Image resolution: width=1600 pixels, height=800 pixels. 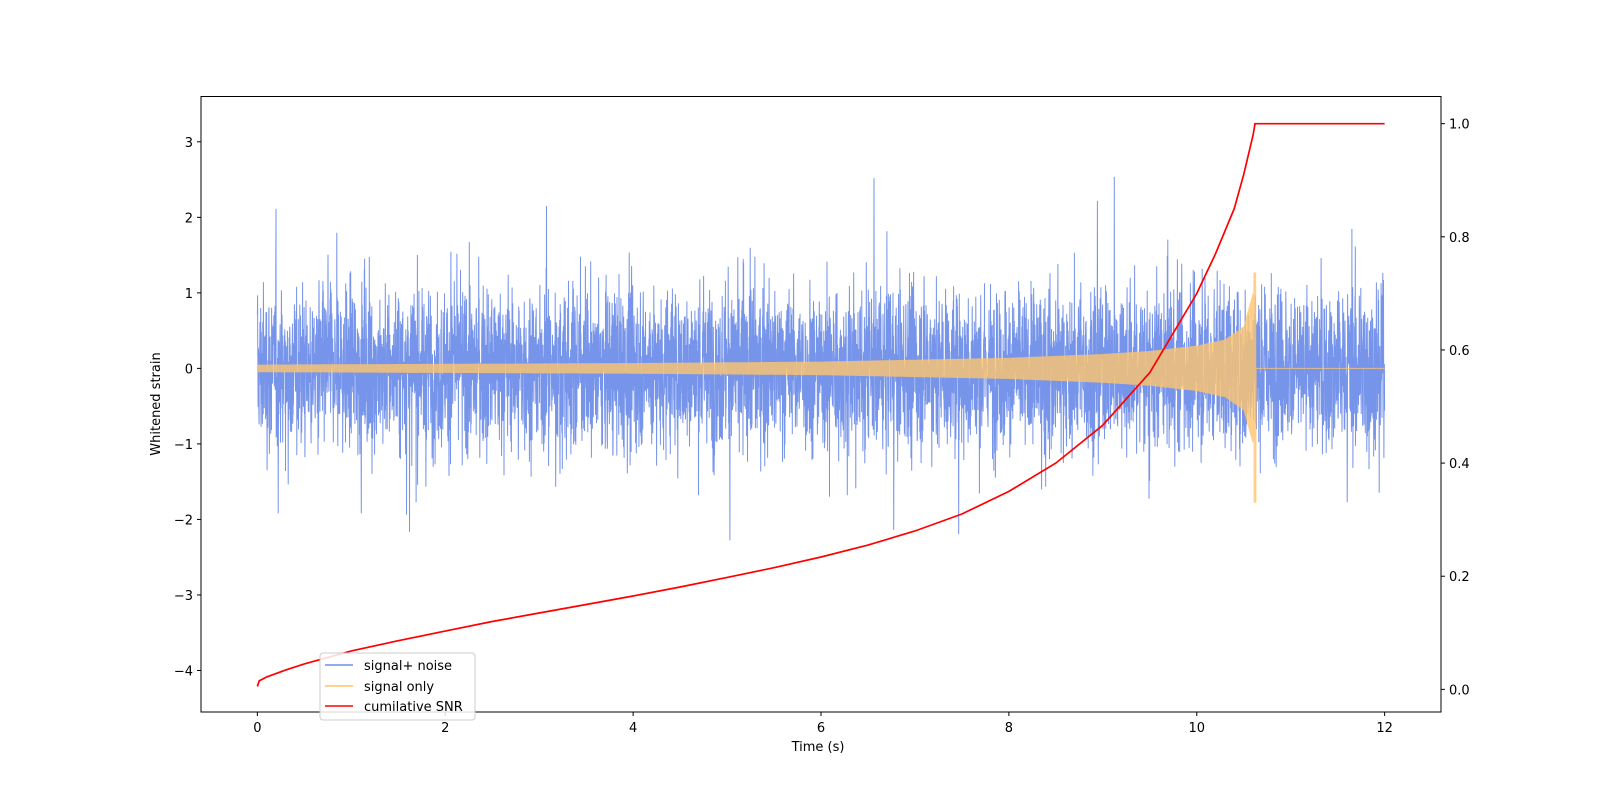 I want to click on y-tick-label: −1, so click(x=183, y=445).